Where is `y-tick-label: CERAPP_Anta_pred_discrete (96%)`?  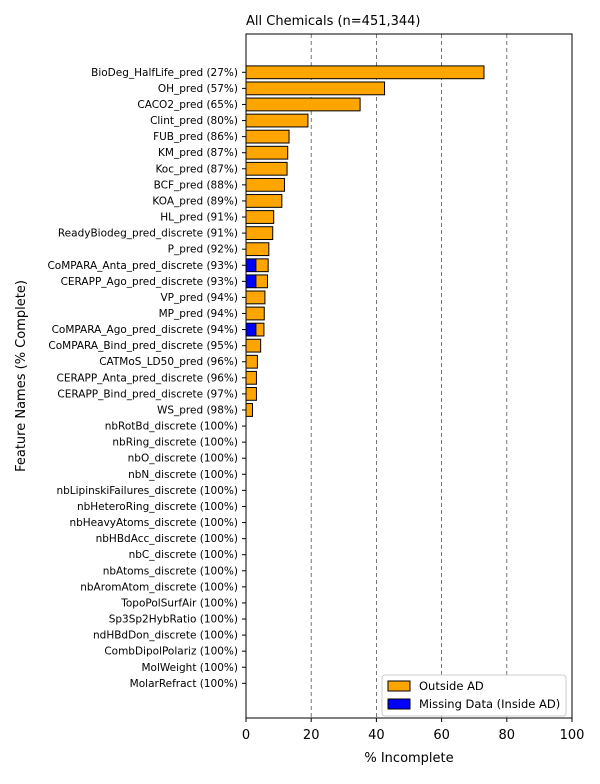 y-tick-label: CERAPP_Anta_pred_discrete (96%) is located at coordinates (147, 378).